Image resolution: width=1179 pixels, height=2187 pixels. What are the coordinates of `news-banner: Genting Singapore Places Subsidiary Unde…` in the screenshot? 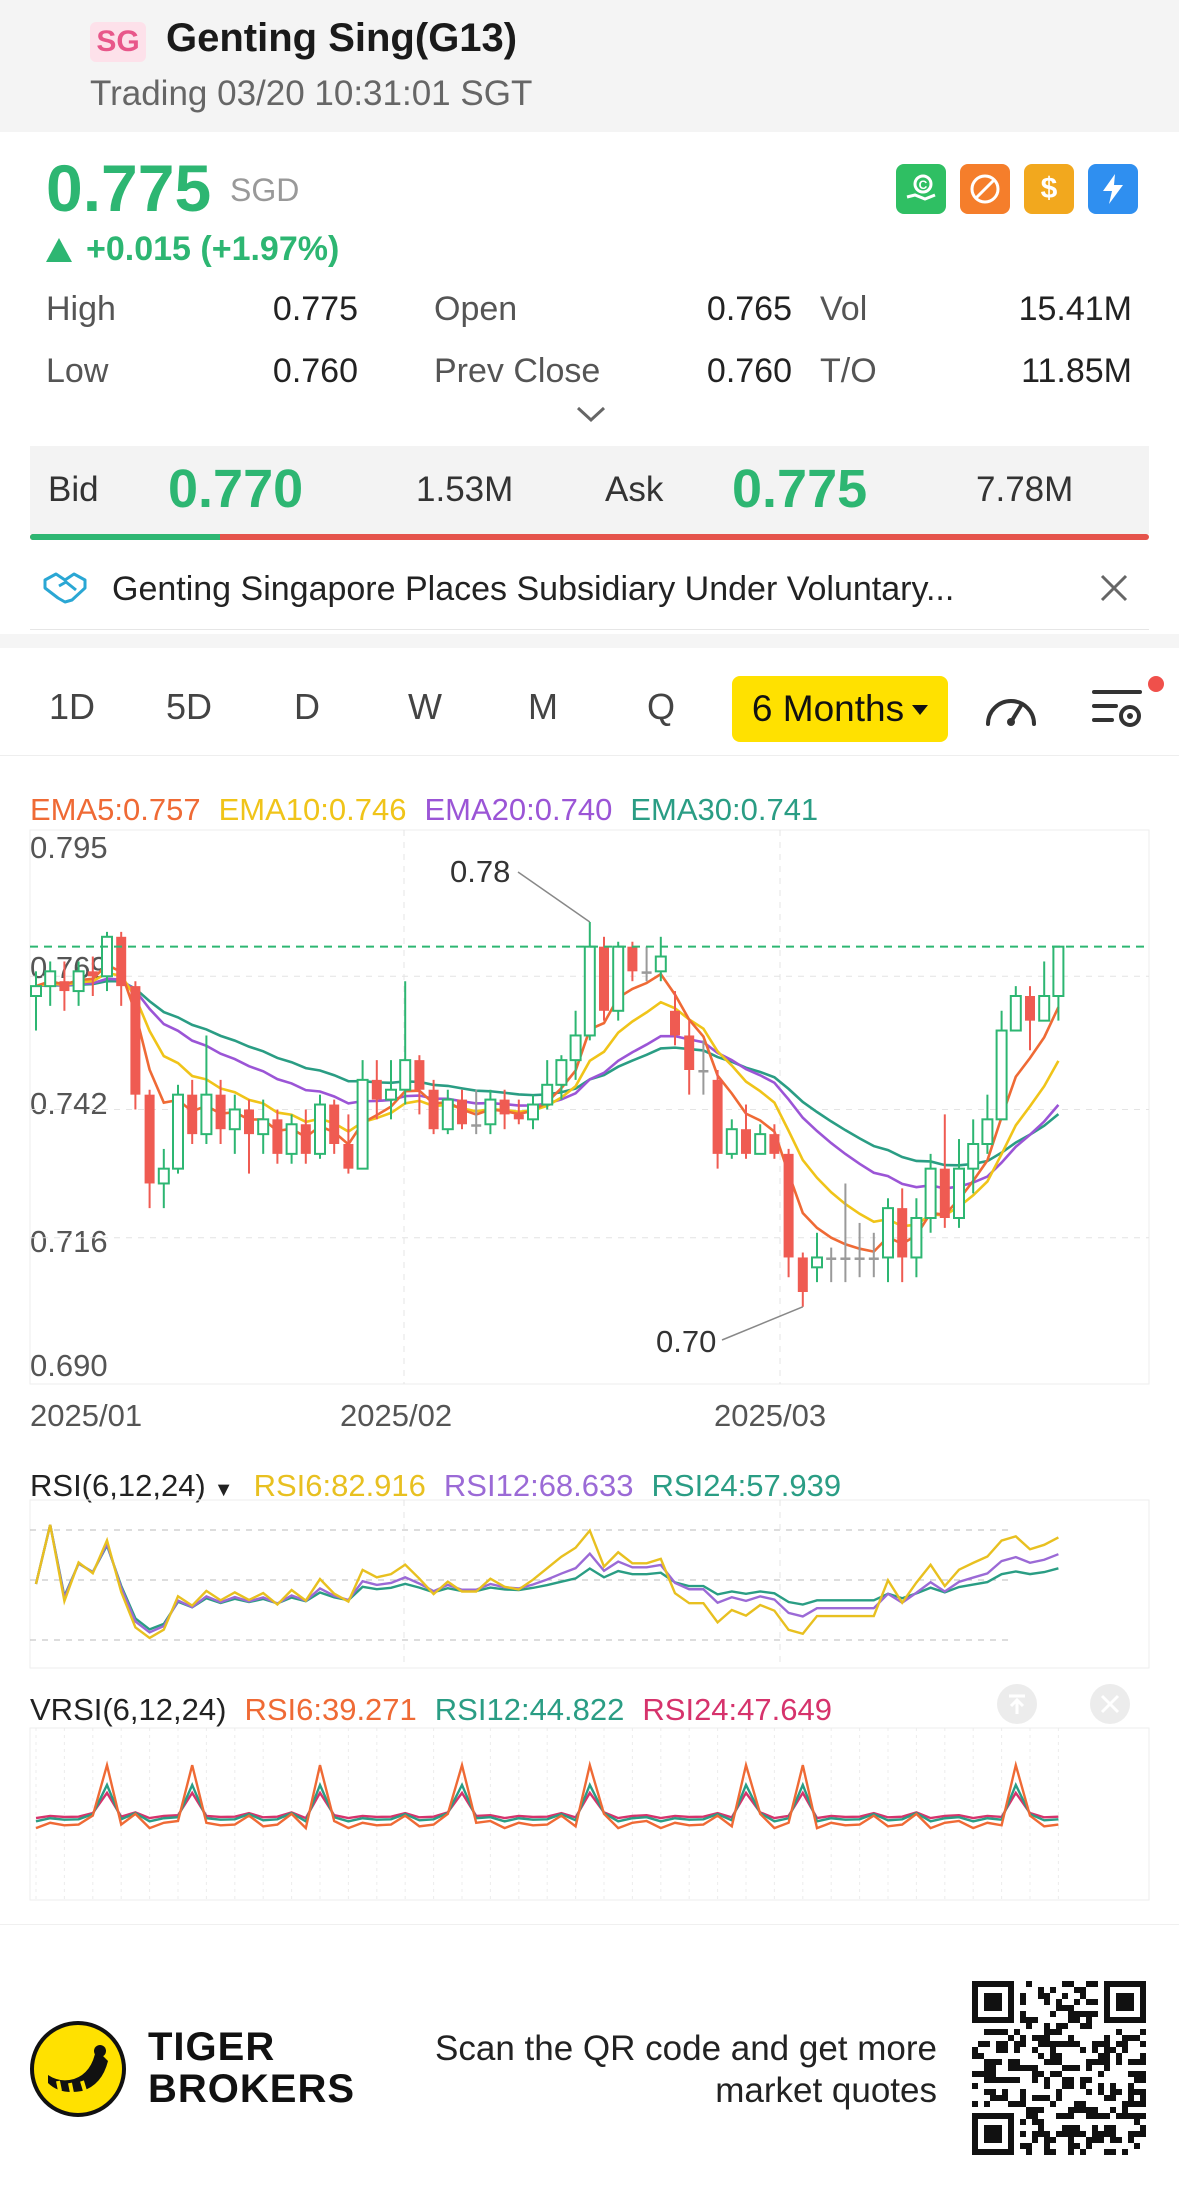 It's located at (589, 590).